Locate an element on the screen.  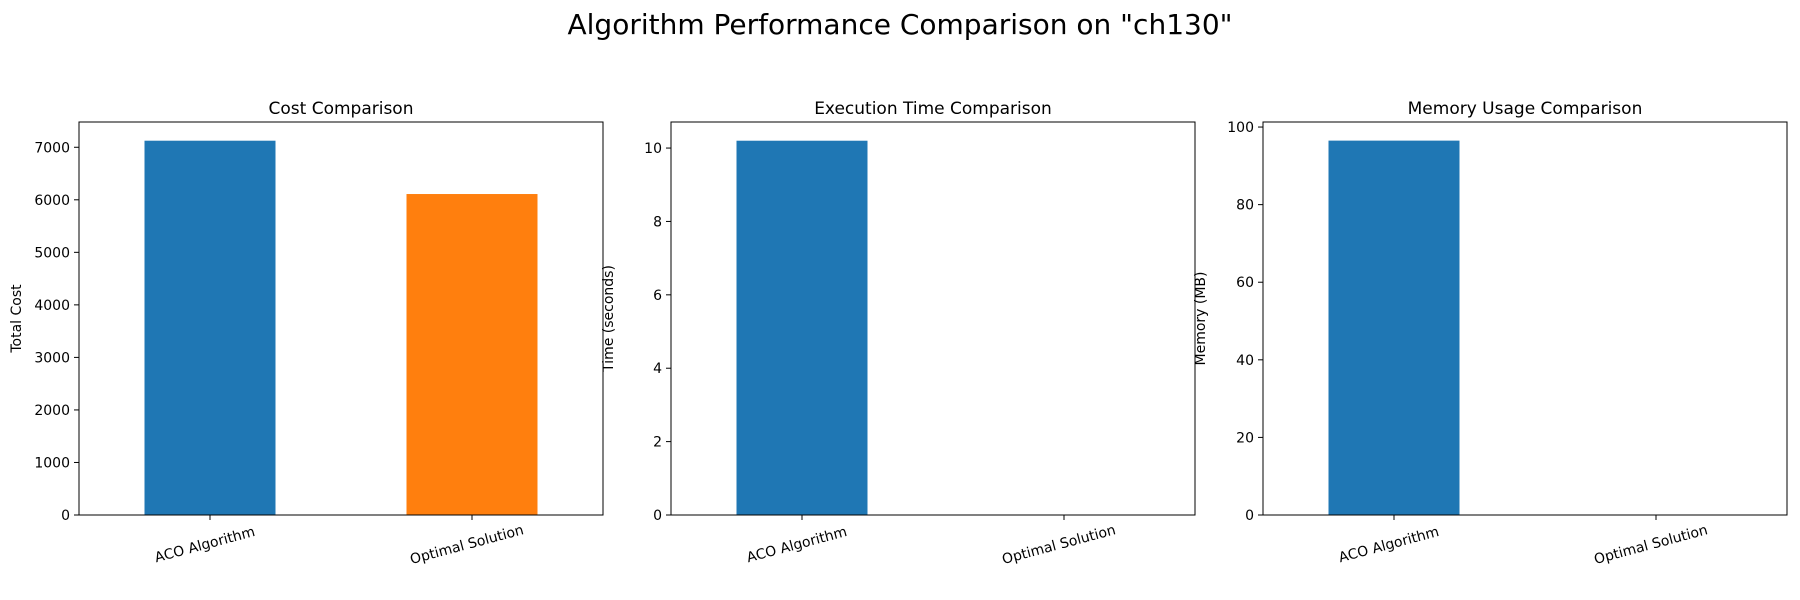
bar-optimal-solution is located at coordinates (472, 354).